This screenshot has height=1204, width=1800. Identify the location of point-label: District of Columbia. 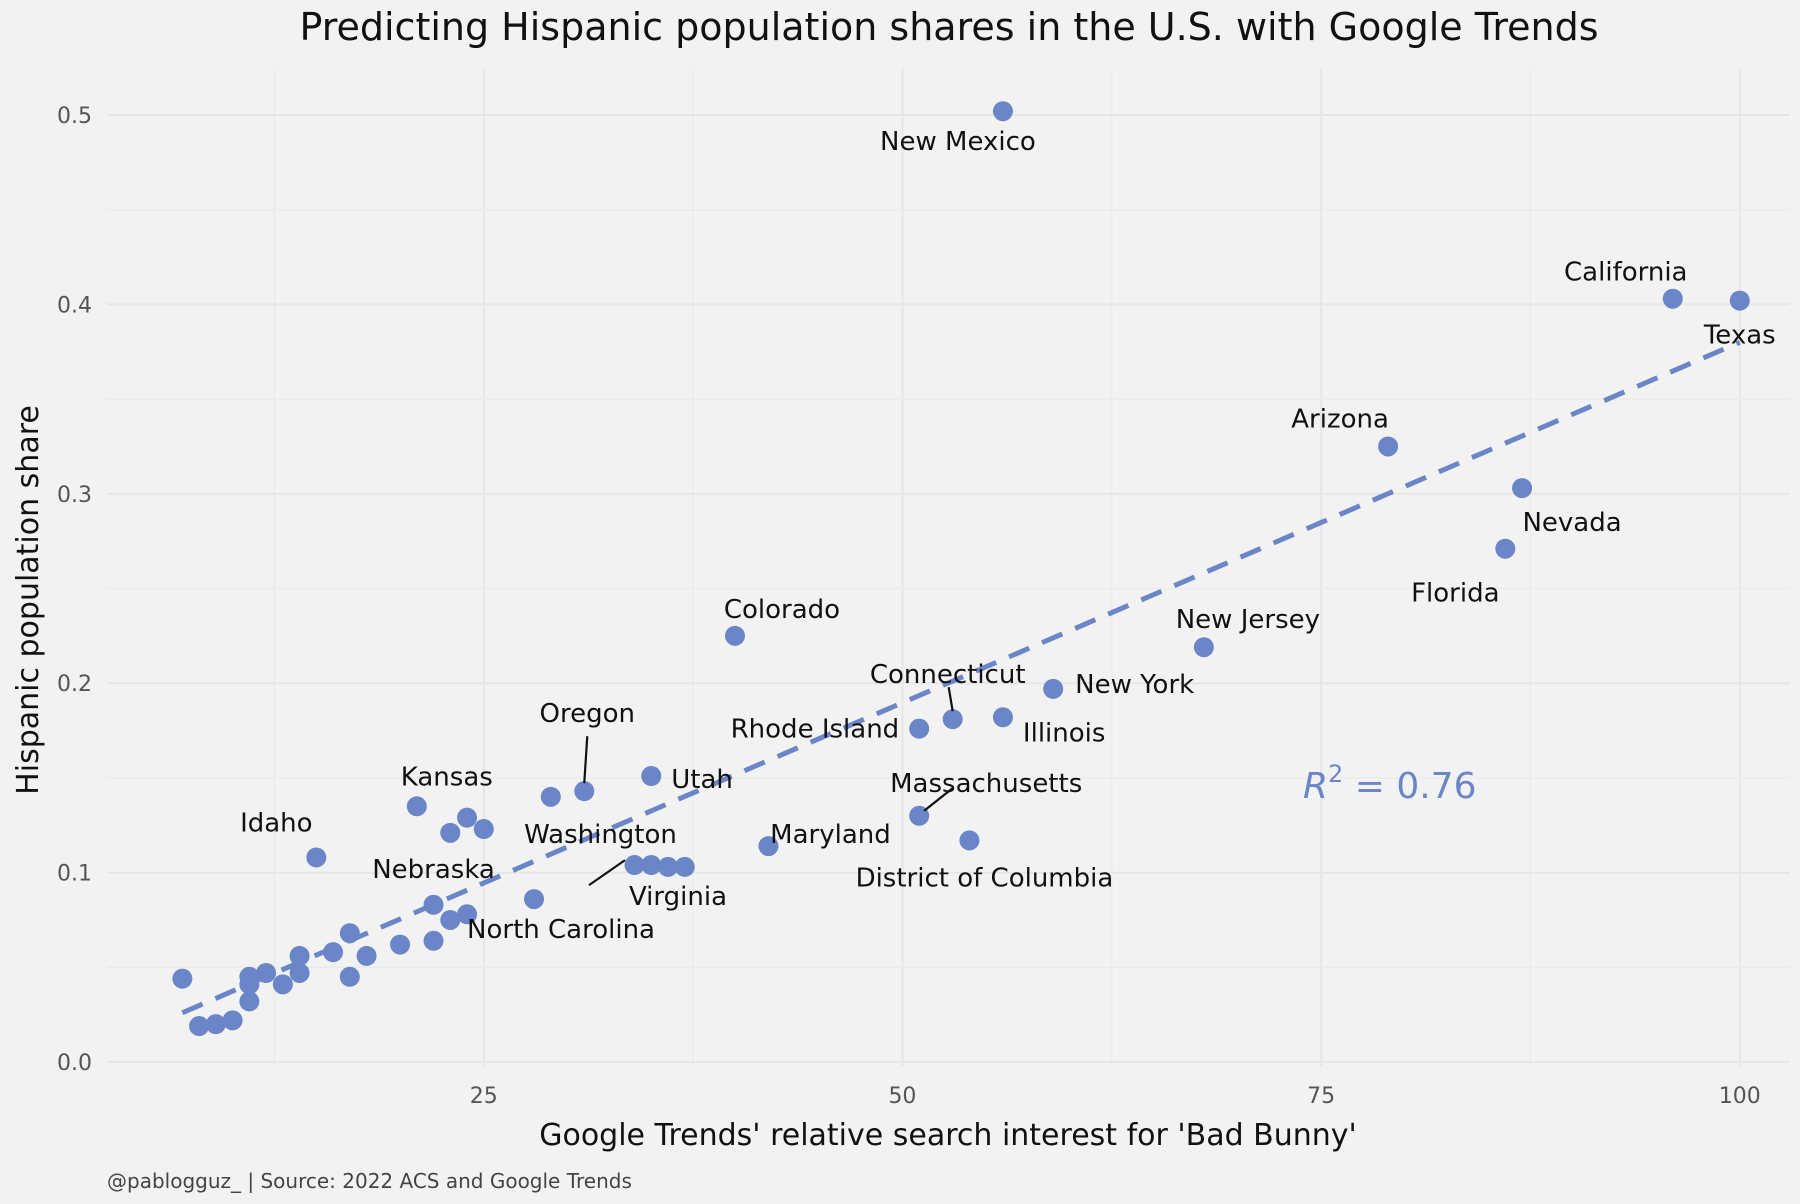
(985, 878).